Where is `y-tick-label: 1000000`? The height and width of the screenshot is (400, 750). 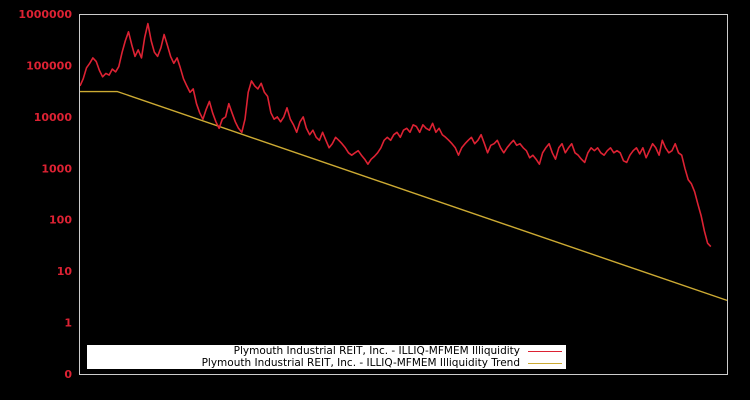
y-tick-label: 1000000 is located at coordinates (45, 14).